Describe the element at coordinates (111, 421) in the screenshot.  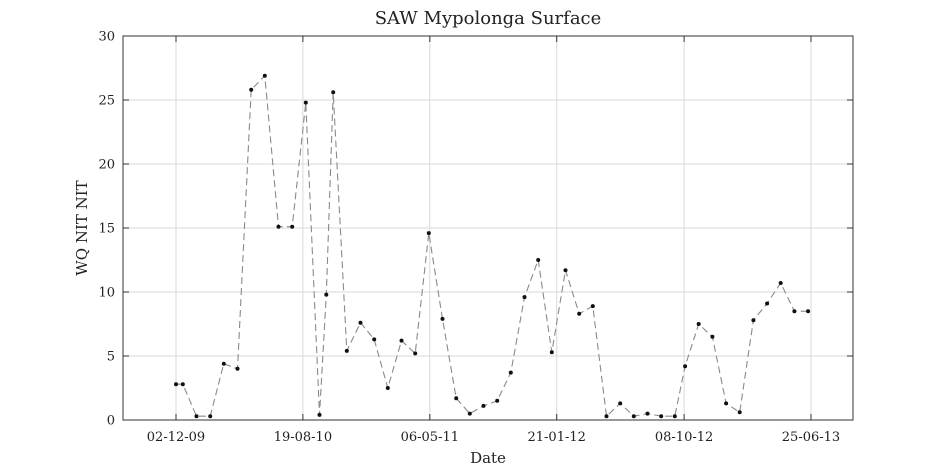
I see `y-tick-label: 0` at that location.